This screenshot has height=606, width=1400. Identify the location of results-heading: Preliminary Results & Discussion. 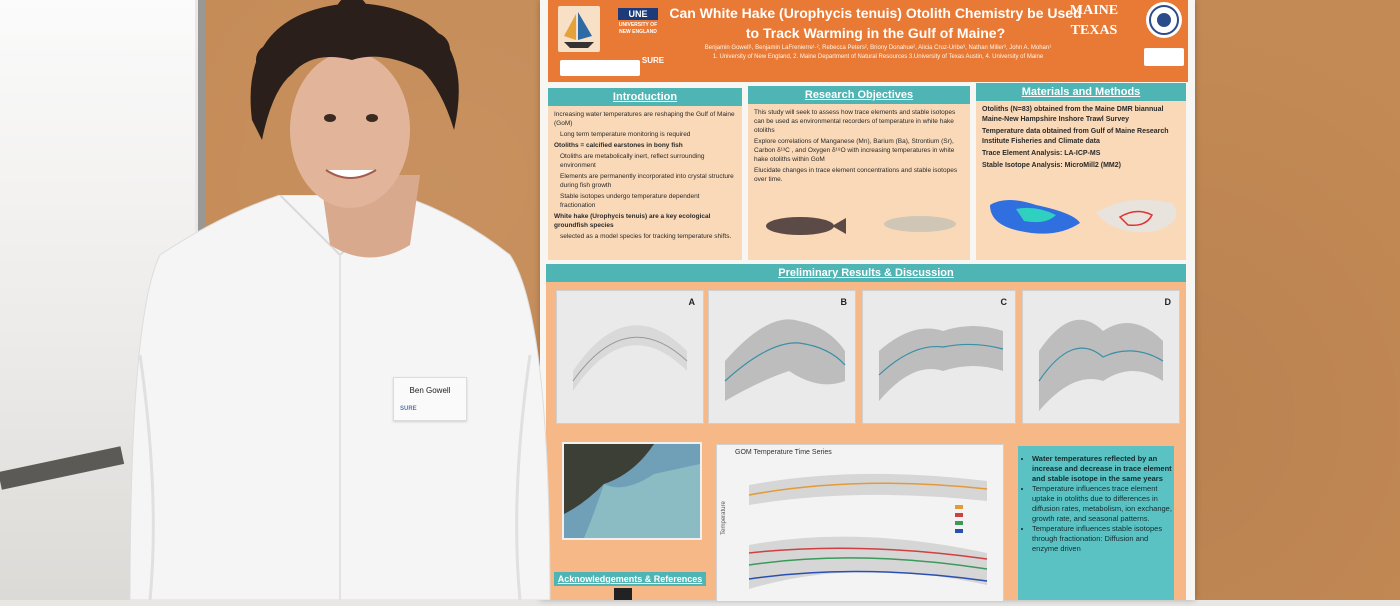
(866, 273).